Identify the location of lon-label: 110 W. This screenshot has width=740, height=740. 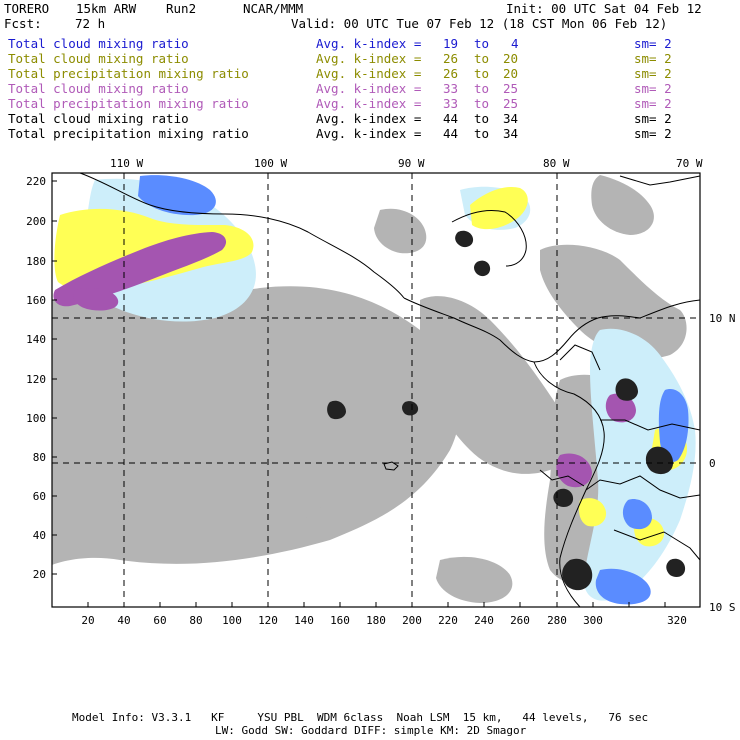
(126, 163).